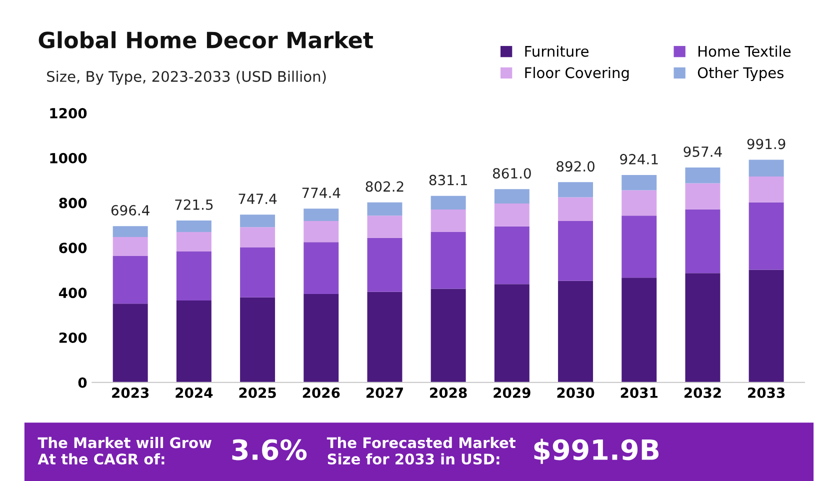 Image resolution: width=838 pixels, height=481 pixels. Describe the element at coordinates (384, 393) in the screenshot. I see `x-tick-label: 2027` at that location.